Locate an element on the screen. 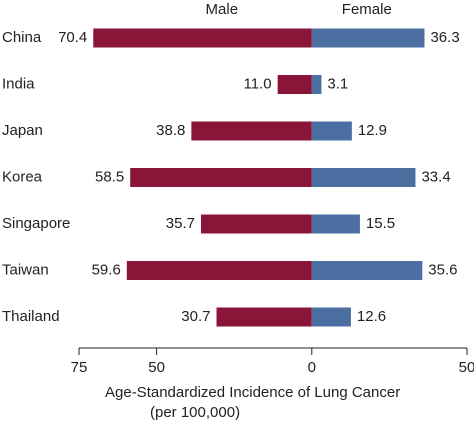  value-label: 11.0 is located at coordinates (258, 83).